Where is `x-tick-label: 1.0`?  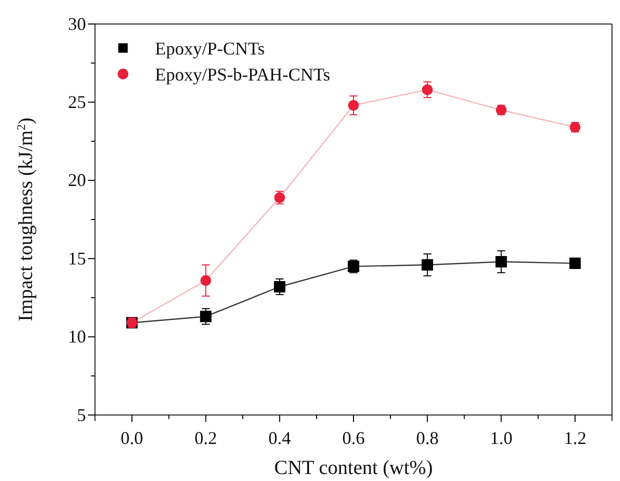 x-tick-label: 1.0 is located at coordinates (501, 438).